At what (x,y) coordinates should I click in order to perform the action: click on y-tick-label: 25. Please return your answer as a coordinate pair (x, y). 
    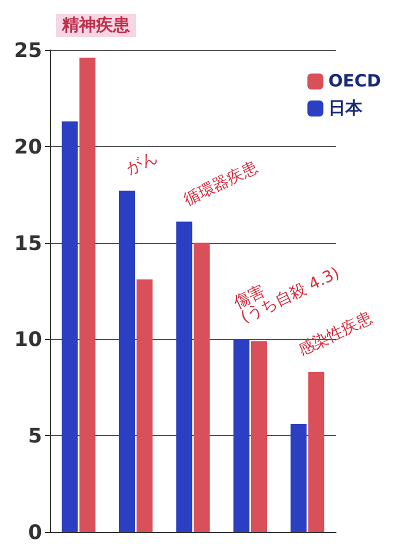
    Looking at the image, I should click on (28, 50).